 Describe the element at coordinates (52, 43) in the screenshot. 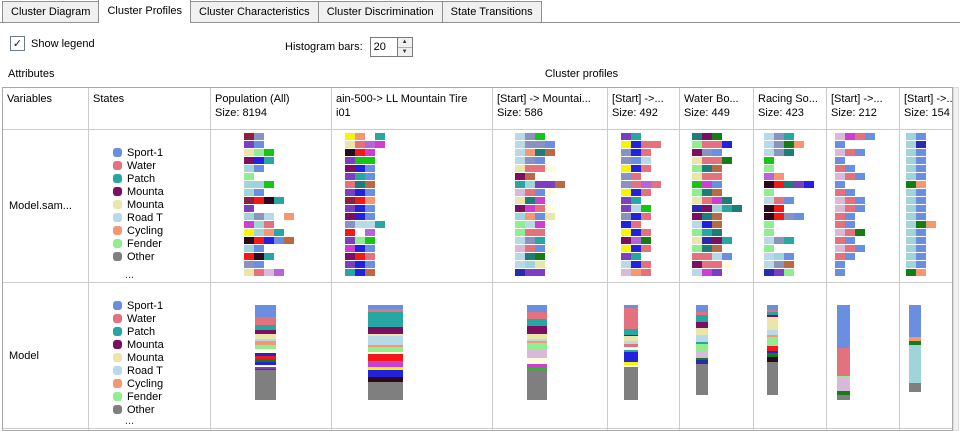

I see `show-legend-checkbox: ✓ Show legend` at that location.